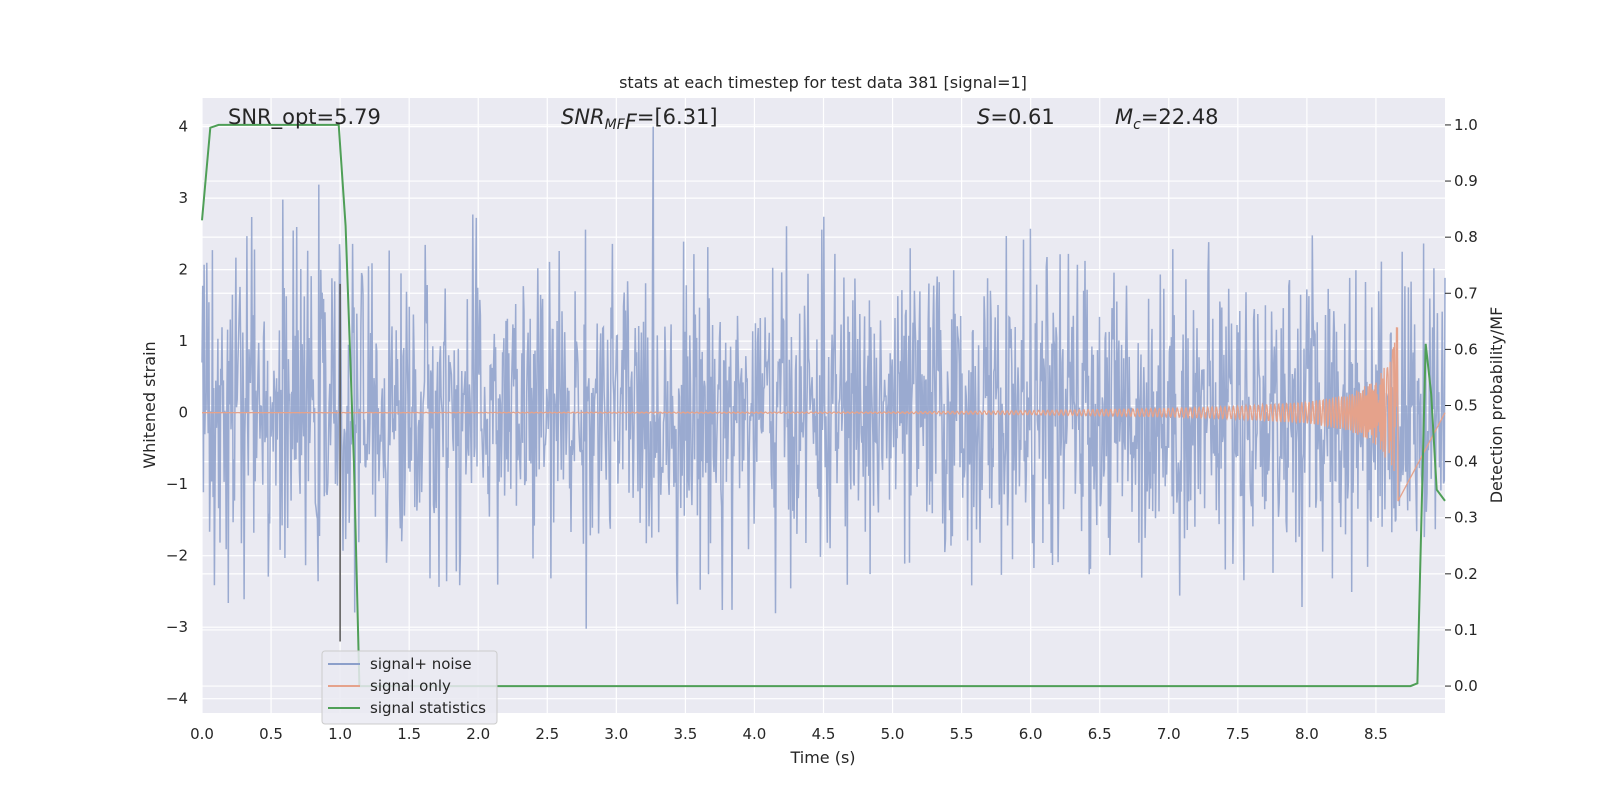 The image size is (1600, 800). What do you see at coordinates (893, 734) in the screenshot?
I see `x-tick-label: 5.0` at bounding box center [893, 734].